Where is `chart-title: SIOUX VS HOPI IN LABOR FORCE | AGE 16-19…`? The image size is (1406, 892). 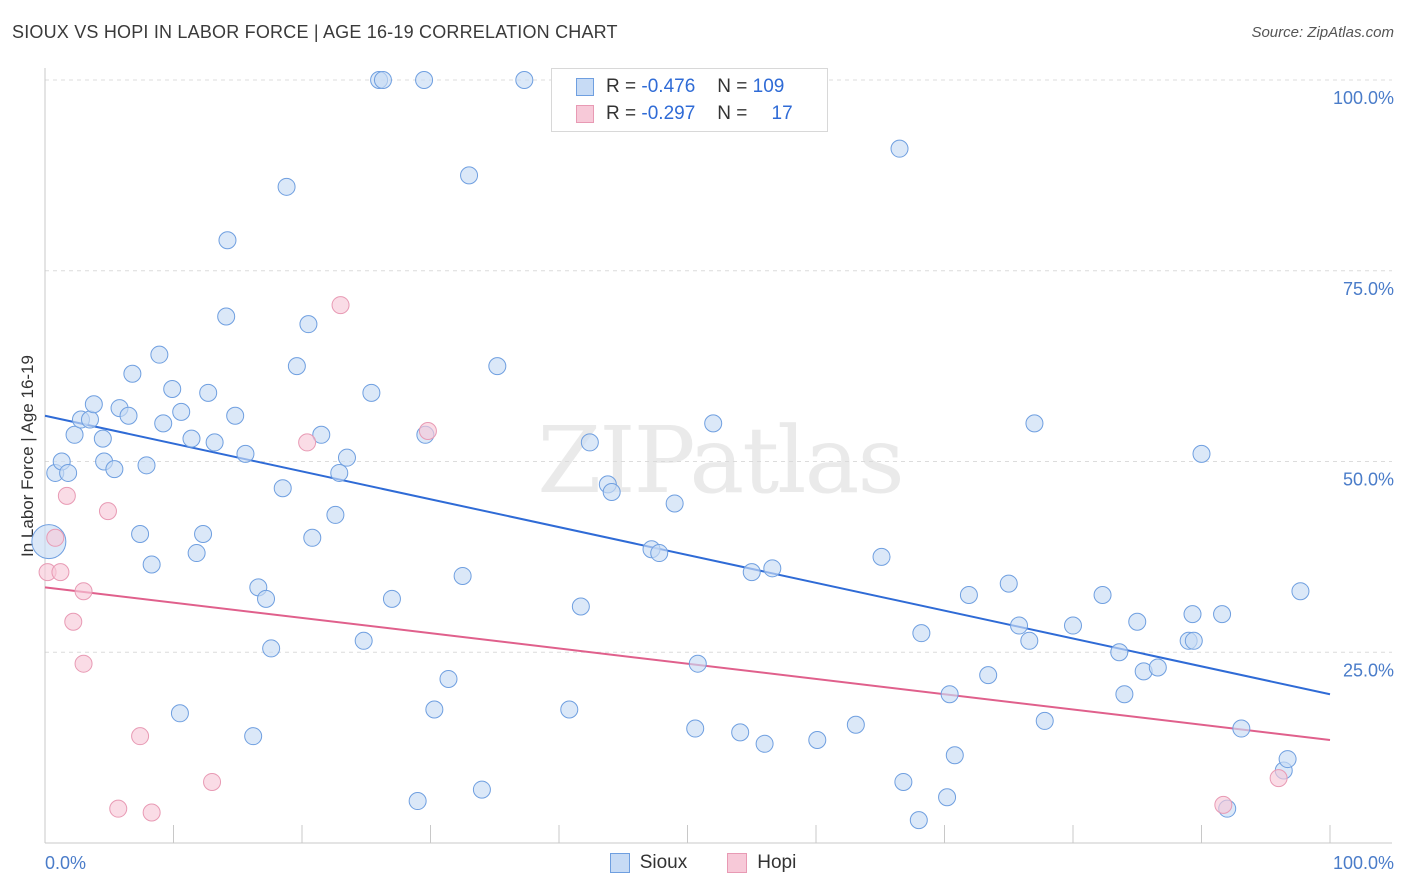
chart-title: SIOUX VS HOPI IN LABOR FORCE | AGE 16-19… is located at coordinates (315, 32).